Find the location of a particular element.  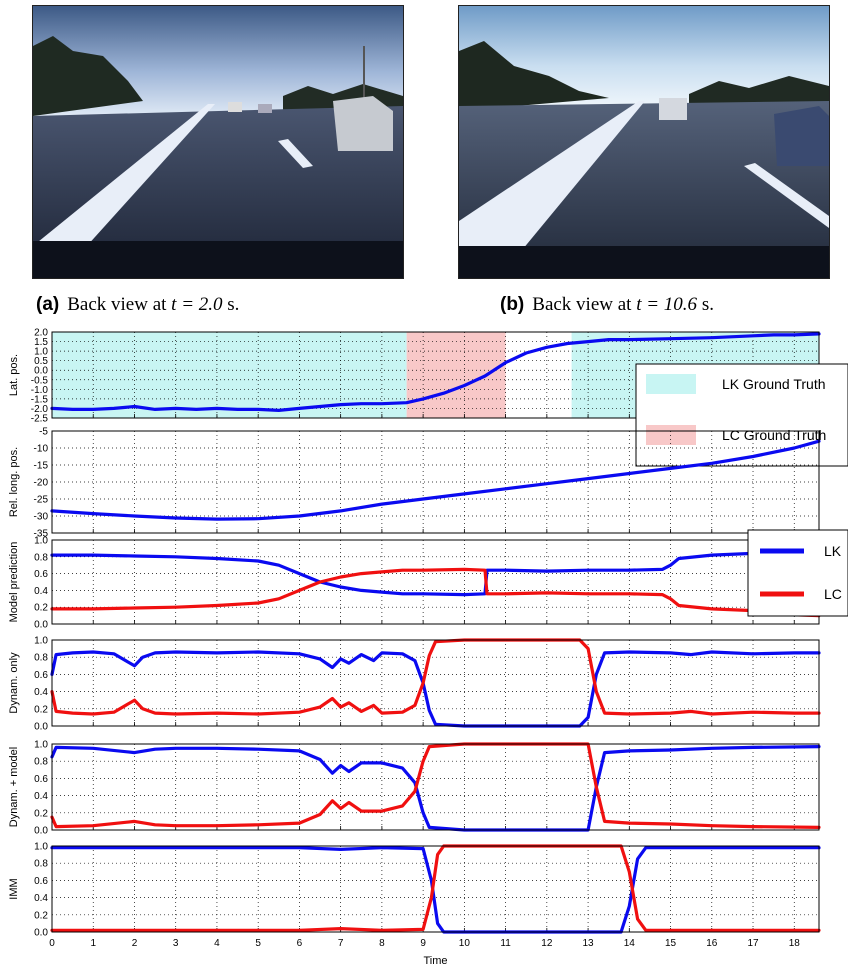

x-tick-label: 9 is located at coordinates (423, 943).